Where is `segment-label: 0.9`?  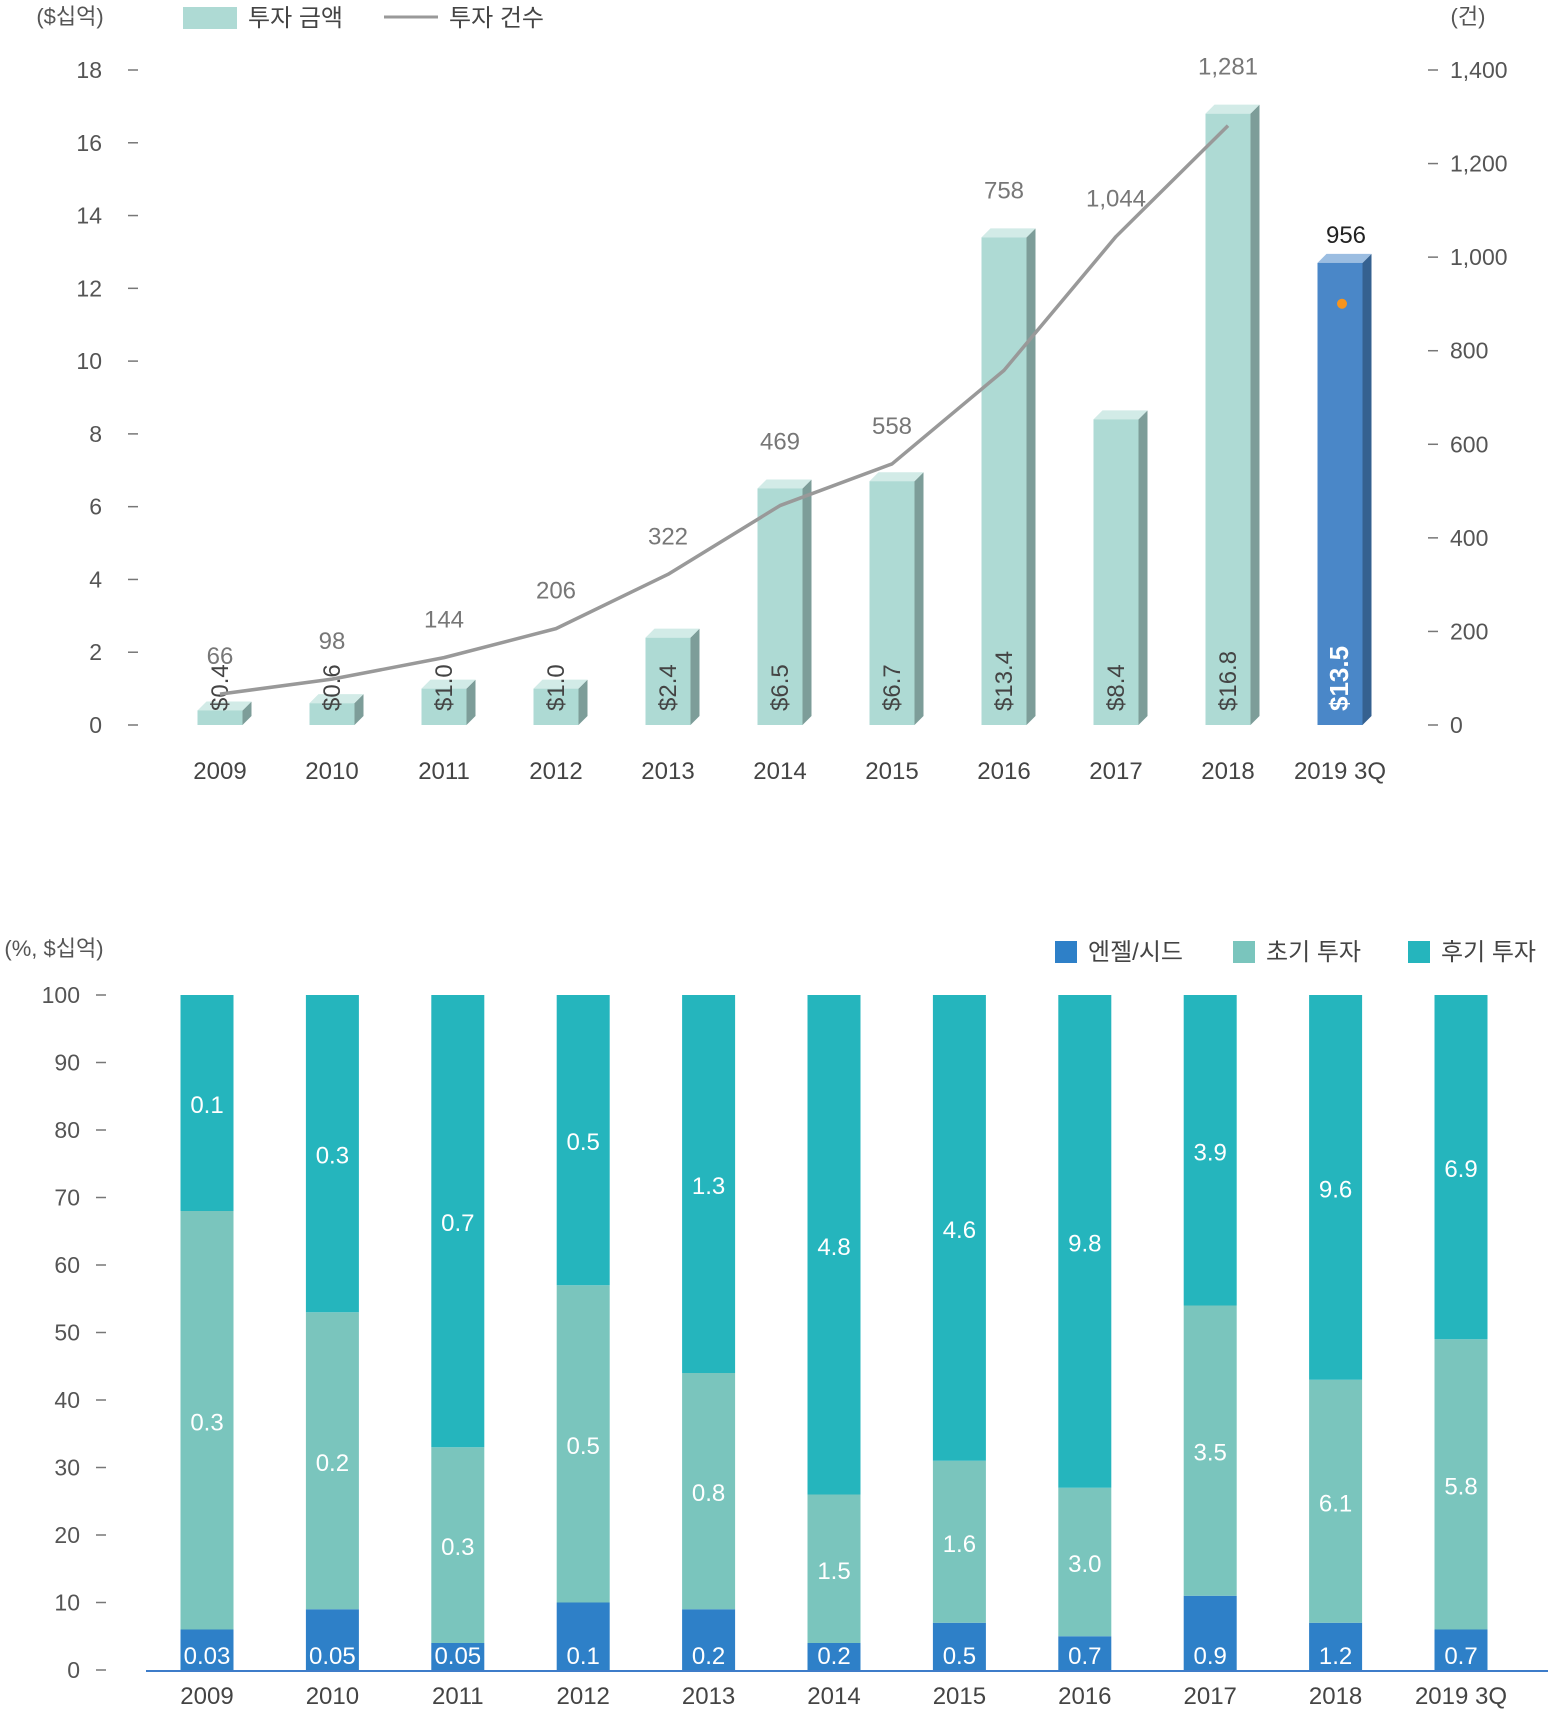
segment-label: 0.9 is located at coordinates (1210, 1656).